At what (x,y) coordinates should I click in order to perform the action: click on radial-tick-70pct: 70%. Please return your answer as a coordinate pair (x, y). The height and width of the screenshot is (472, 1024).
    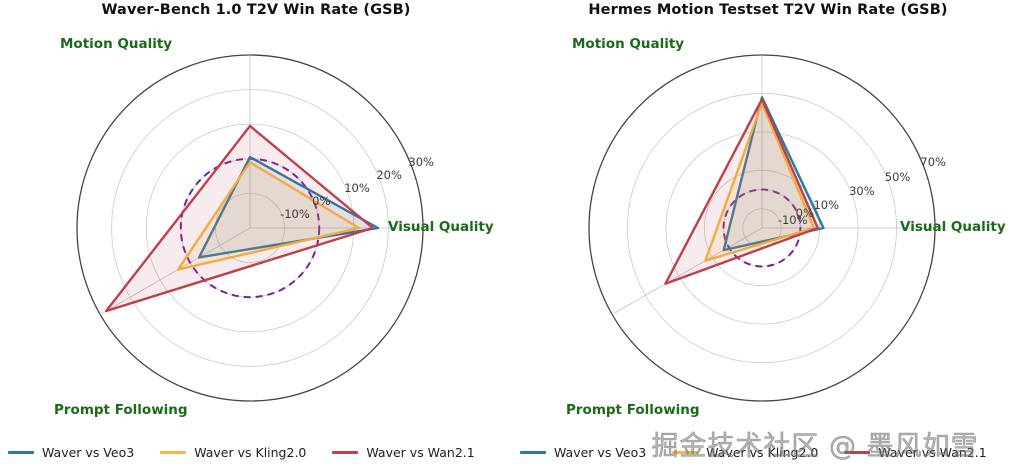
    Looking at the image, I should click on (933, 162).